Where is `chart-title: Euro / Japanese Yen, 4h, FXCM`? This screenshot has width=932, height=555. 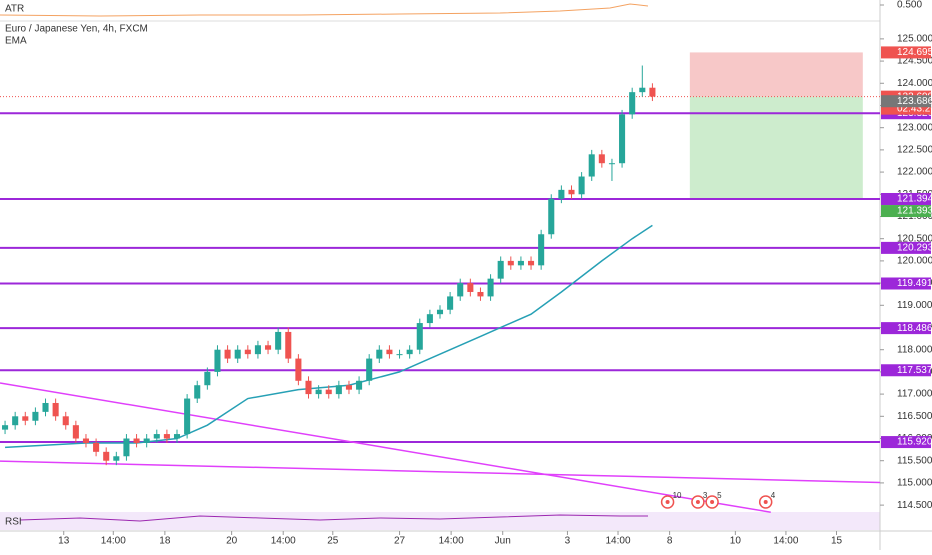
chart-title: Euro / Japanese Yen, 4h, FXCM is located at coordinates (76, 29).